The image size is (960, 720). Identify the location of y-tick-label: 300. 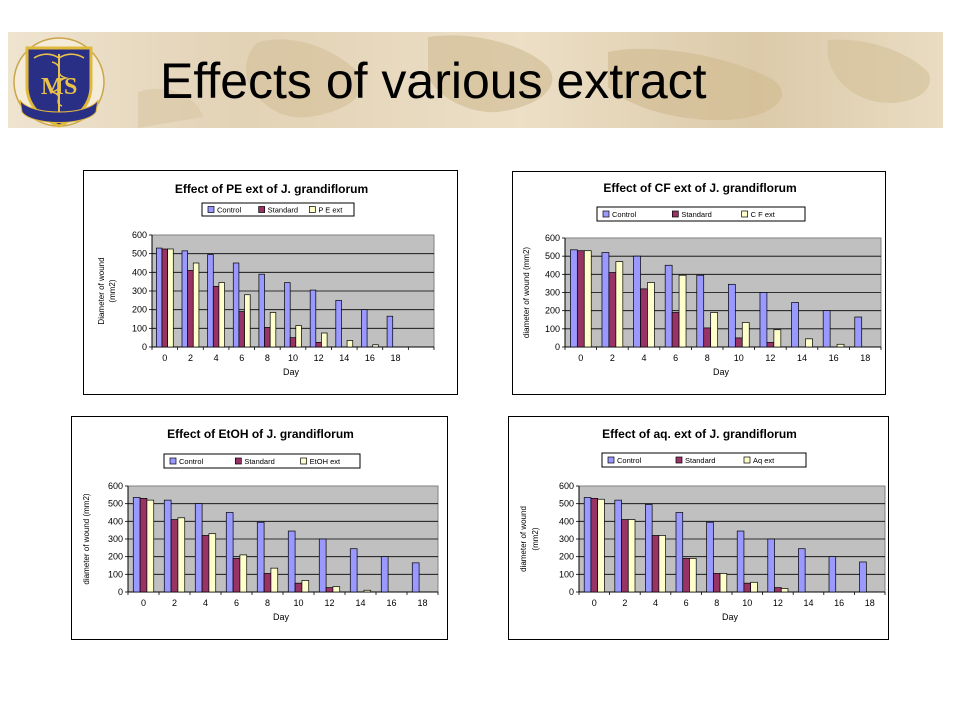
(139, 291).